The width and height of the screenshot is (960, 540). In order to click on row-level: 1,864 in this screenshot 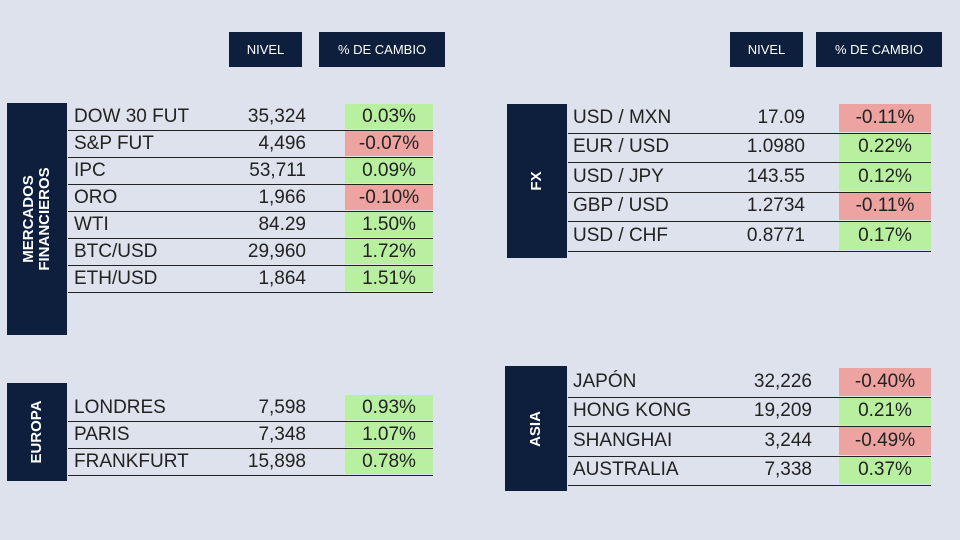, I will do `click(282, 278)`.